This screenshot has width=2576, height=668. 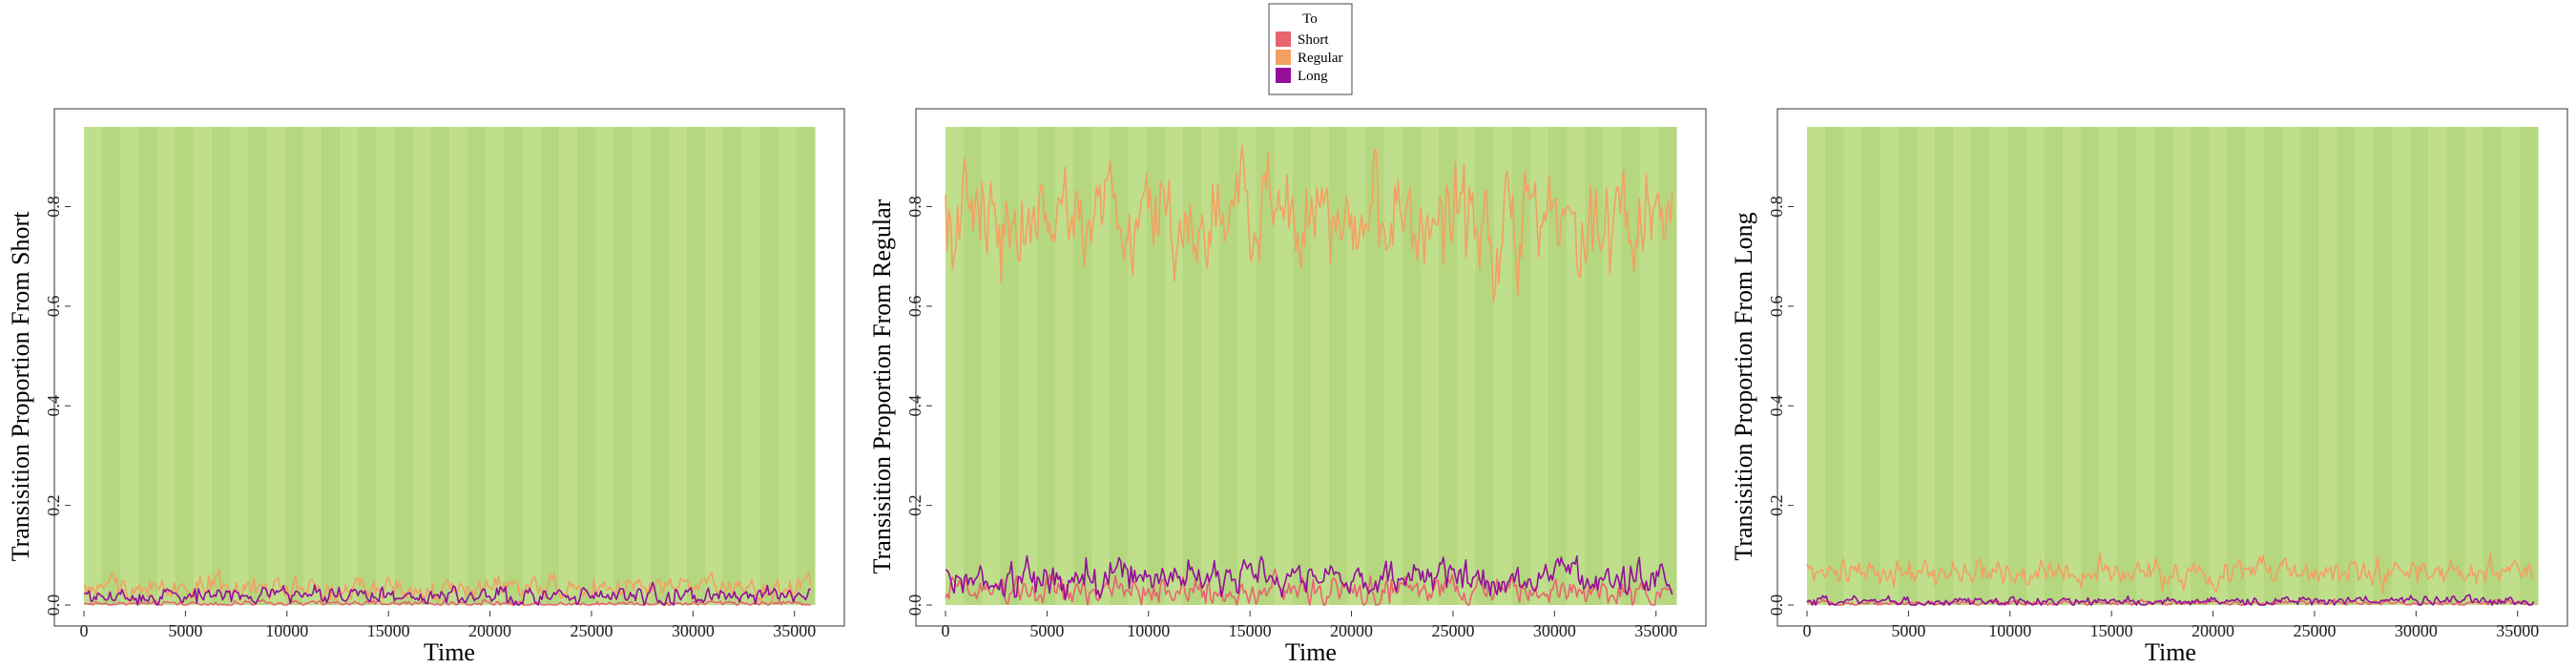 I want to click on y-tick-label: 0.4, so click(x=1776, y=406).